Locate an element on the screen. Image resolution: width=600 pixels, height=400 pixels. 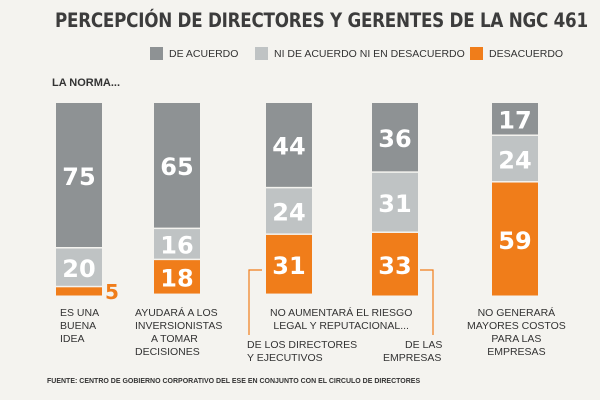
category-label-3: DE LOS DIRECTORES Y EJECUTIVOS is located at coordinates (302, 352).